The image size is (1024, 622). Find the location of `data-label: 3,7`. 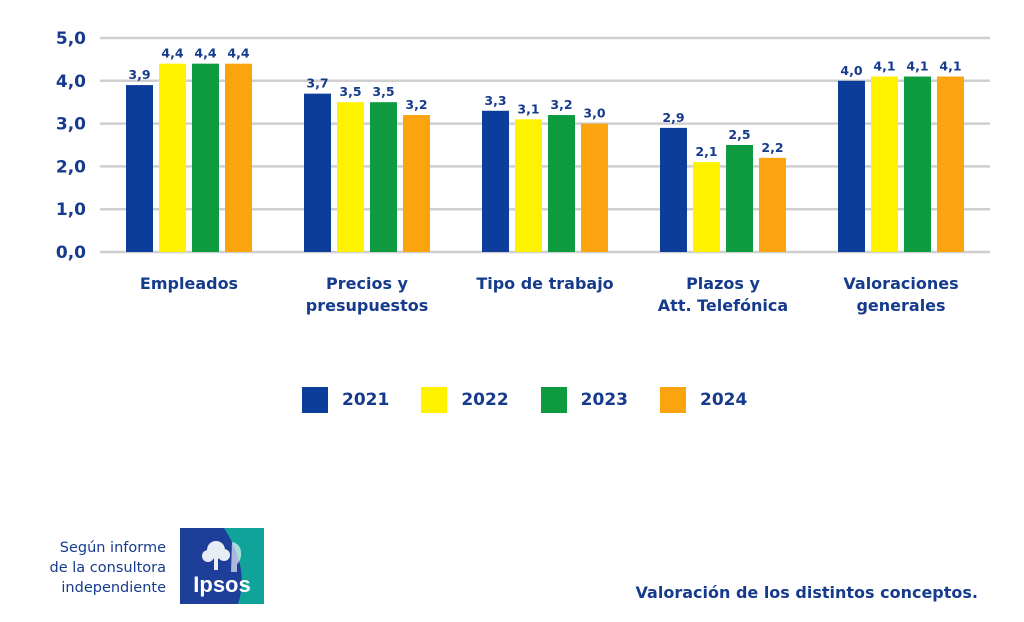

data-label: 3,7 is located at coordinates (317, 83).